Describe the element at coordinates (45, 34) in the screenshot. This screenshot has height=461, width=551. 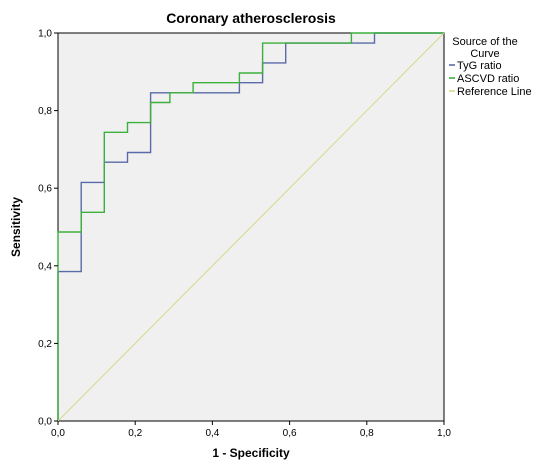
I see `y-tick-label: 1,0` at that location.